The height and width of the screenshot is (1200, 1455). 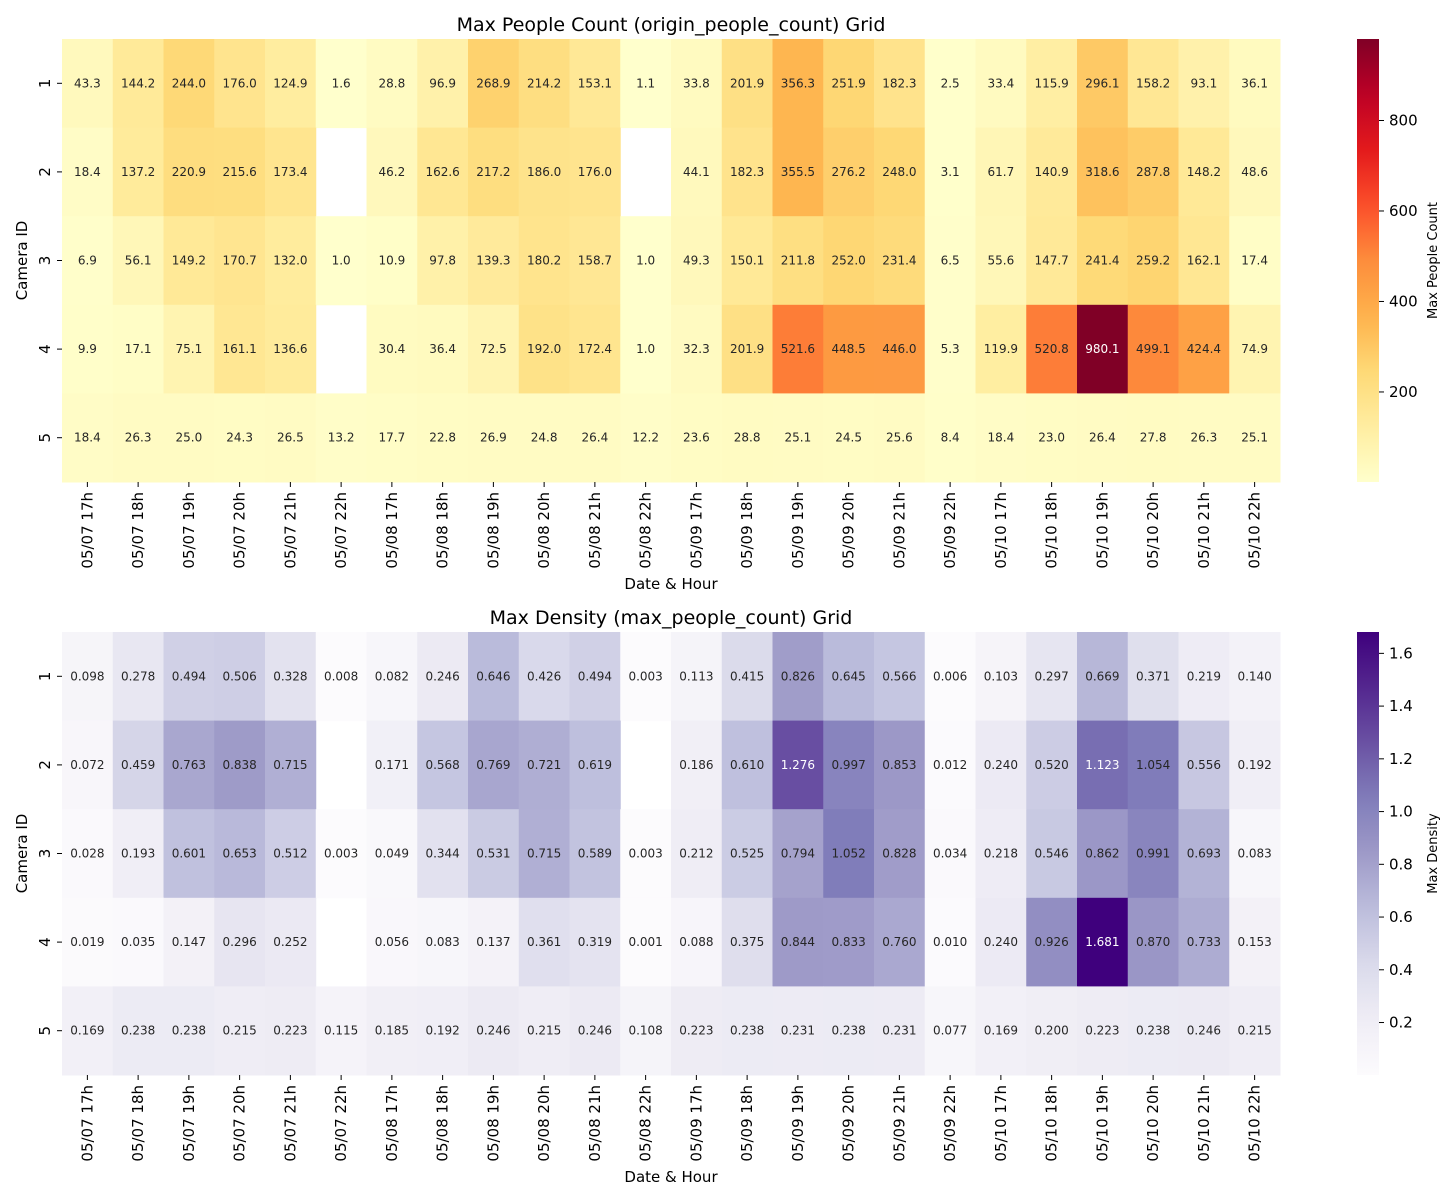 I want to click on cell-value-label: 1.0, so click(x=645, y=261).